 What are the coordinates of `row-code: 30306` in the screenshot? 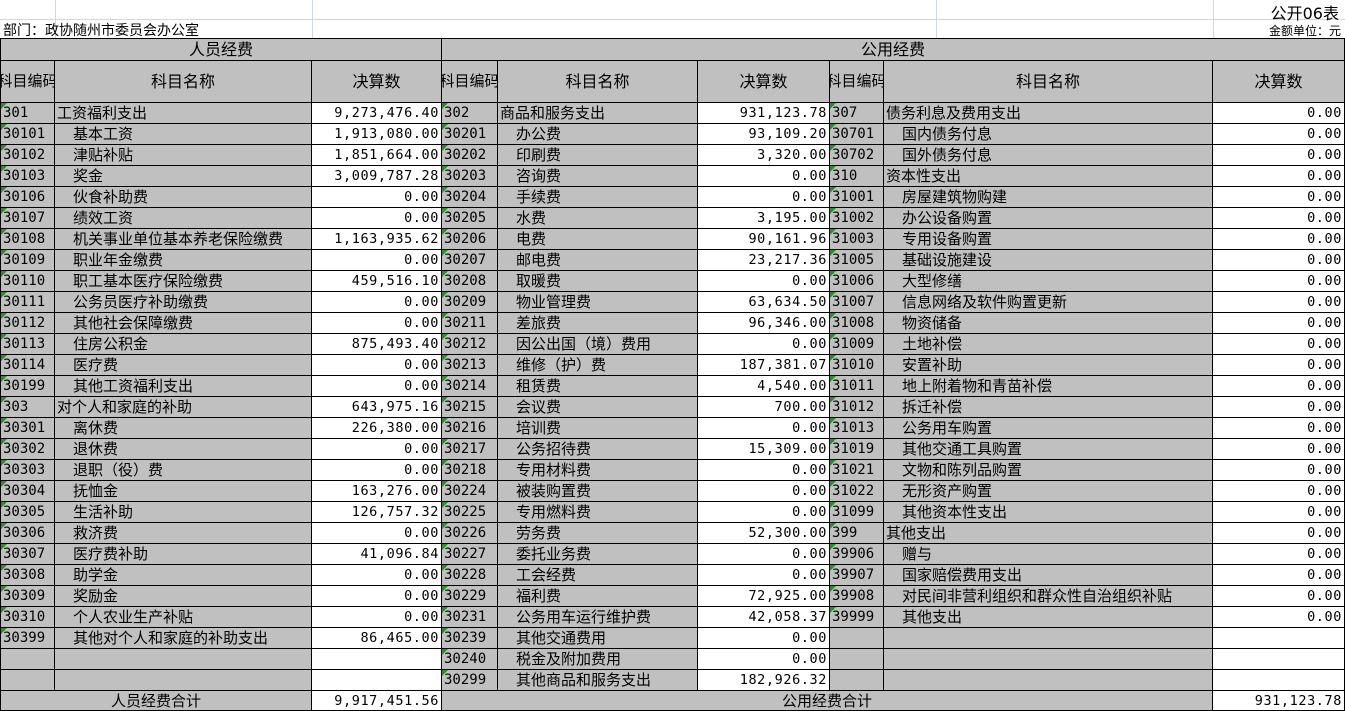 It's located at (27, 533).